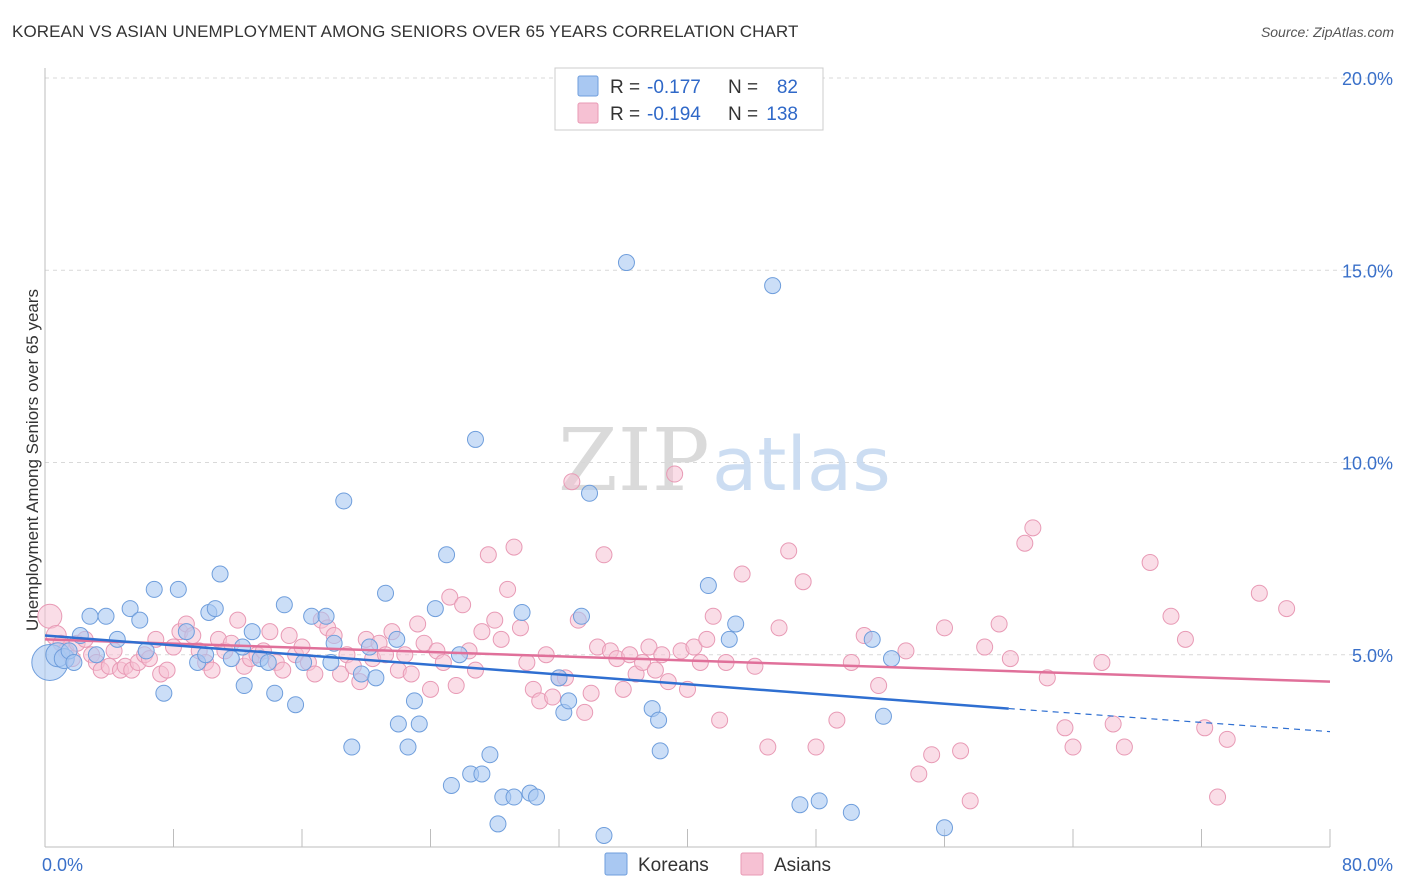 The image size is (1406, 892). I want to click on correlation-legend: R = -0.177 N = 82 R = -0.194 N = 138, so click(689, 99).